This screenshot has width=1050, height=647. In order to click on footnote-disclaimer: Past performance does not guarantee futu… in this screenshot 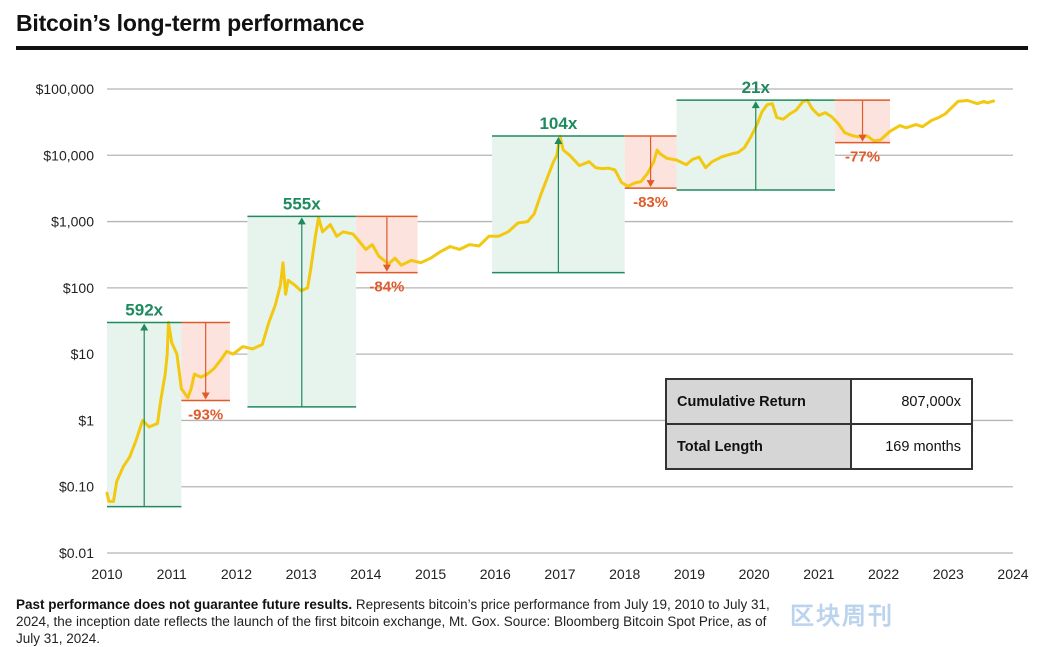, I will do `click(184, 604)`.